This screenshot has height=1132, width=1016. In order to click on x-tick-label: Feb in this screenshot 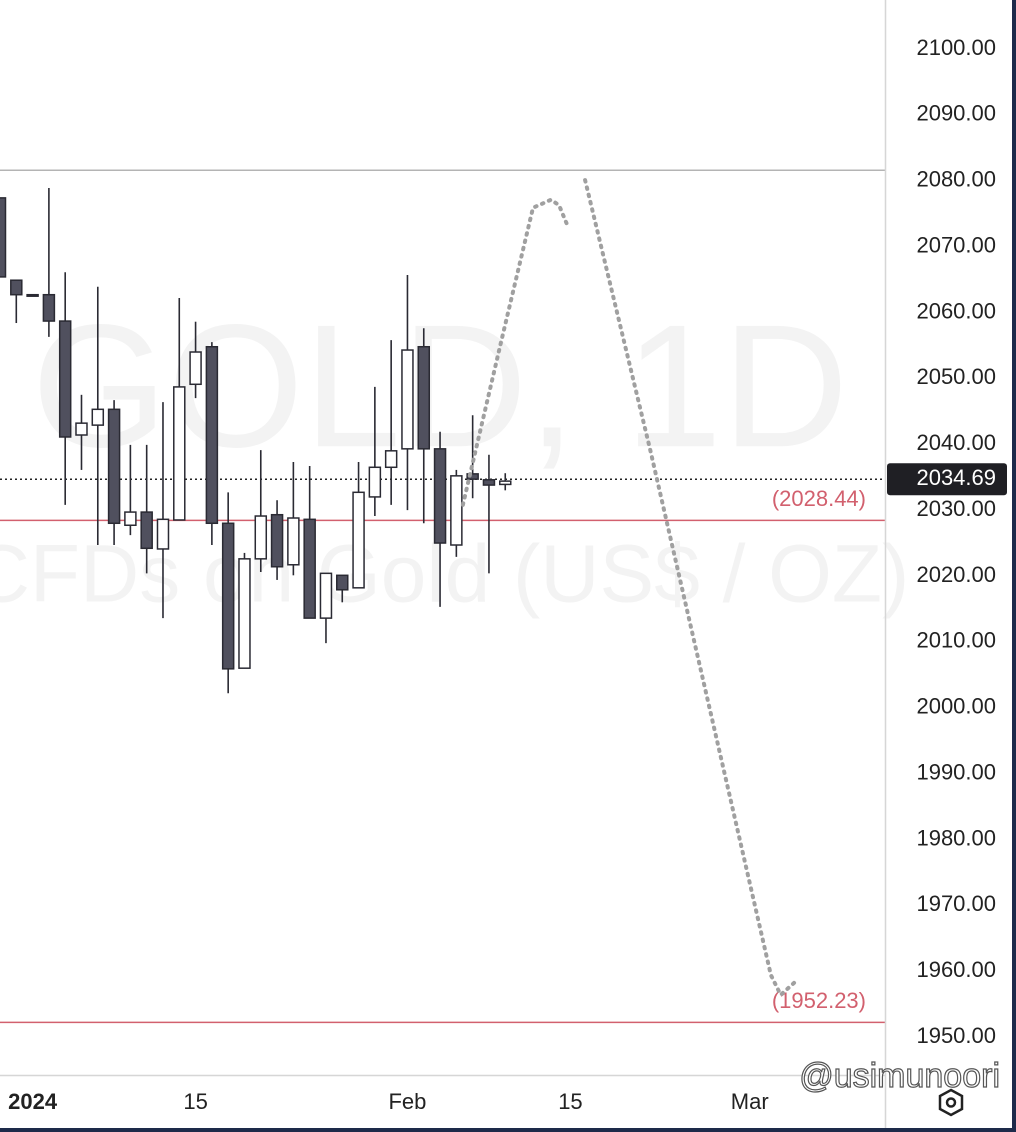, I will do `click(407, 1101)`.